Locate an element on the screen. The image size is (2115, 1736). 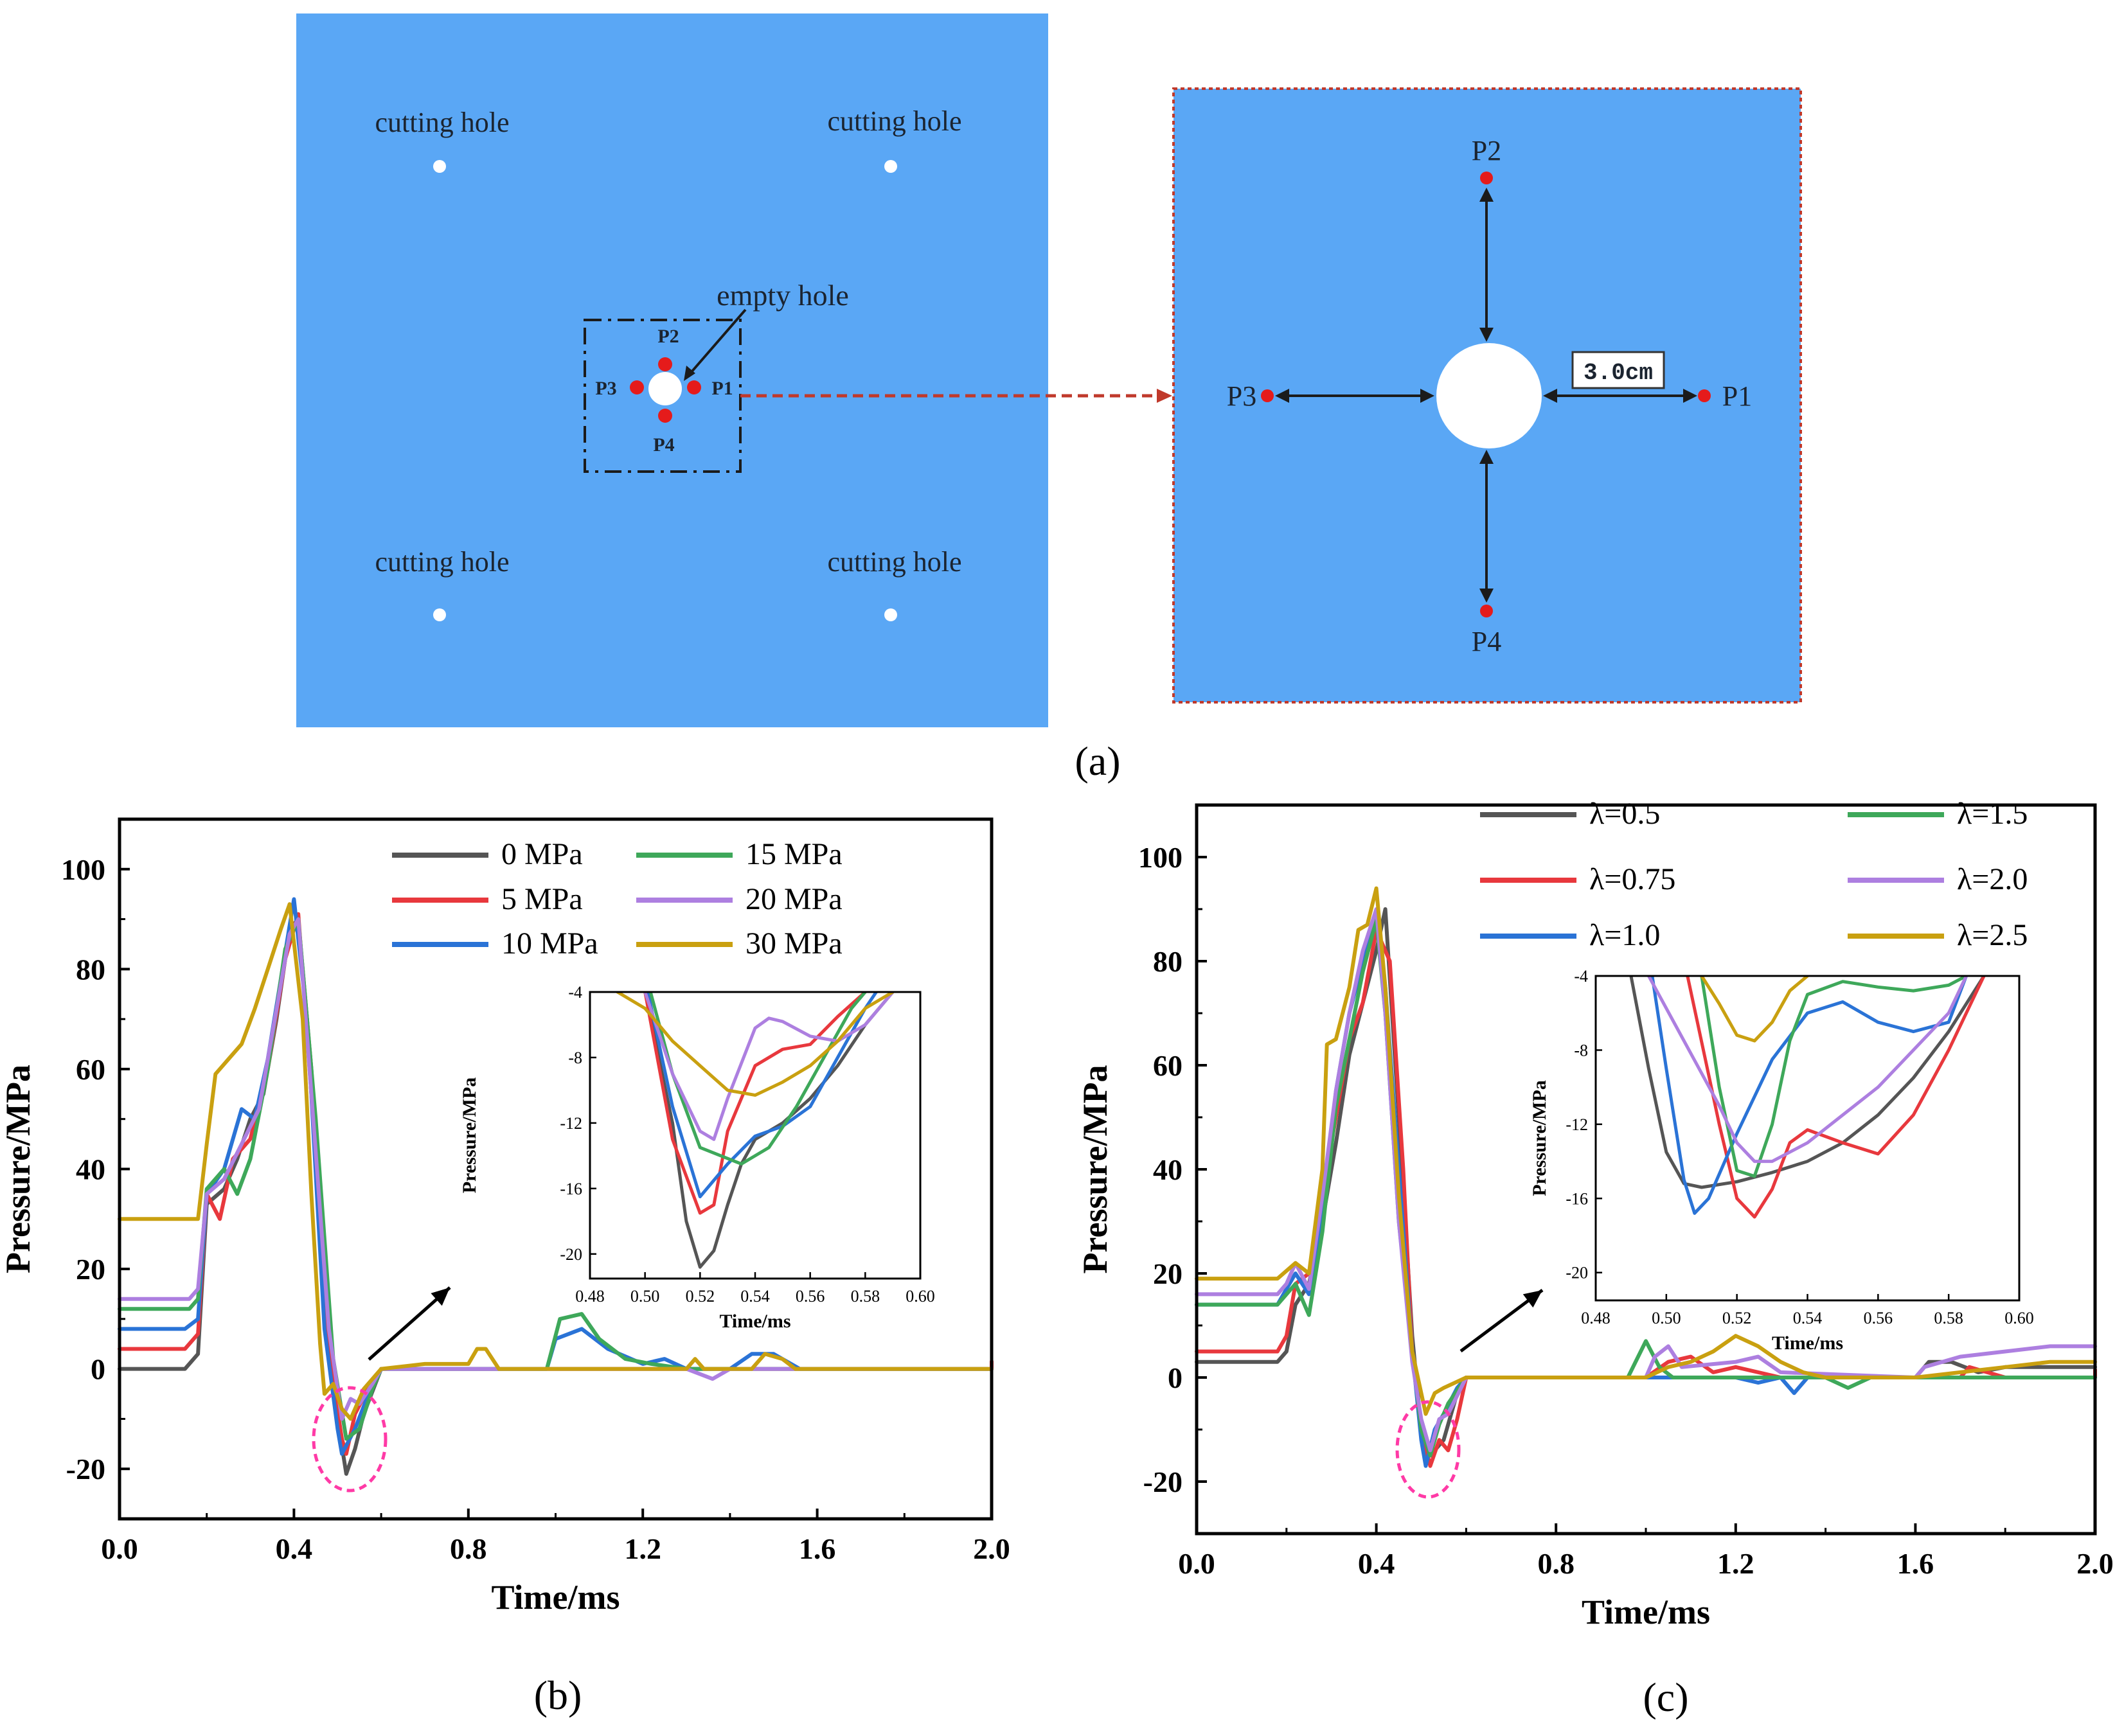
b-inset-xtick-label: 0.48 is located at coordinates (590, 1296).